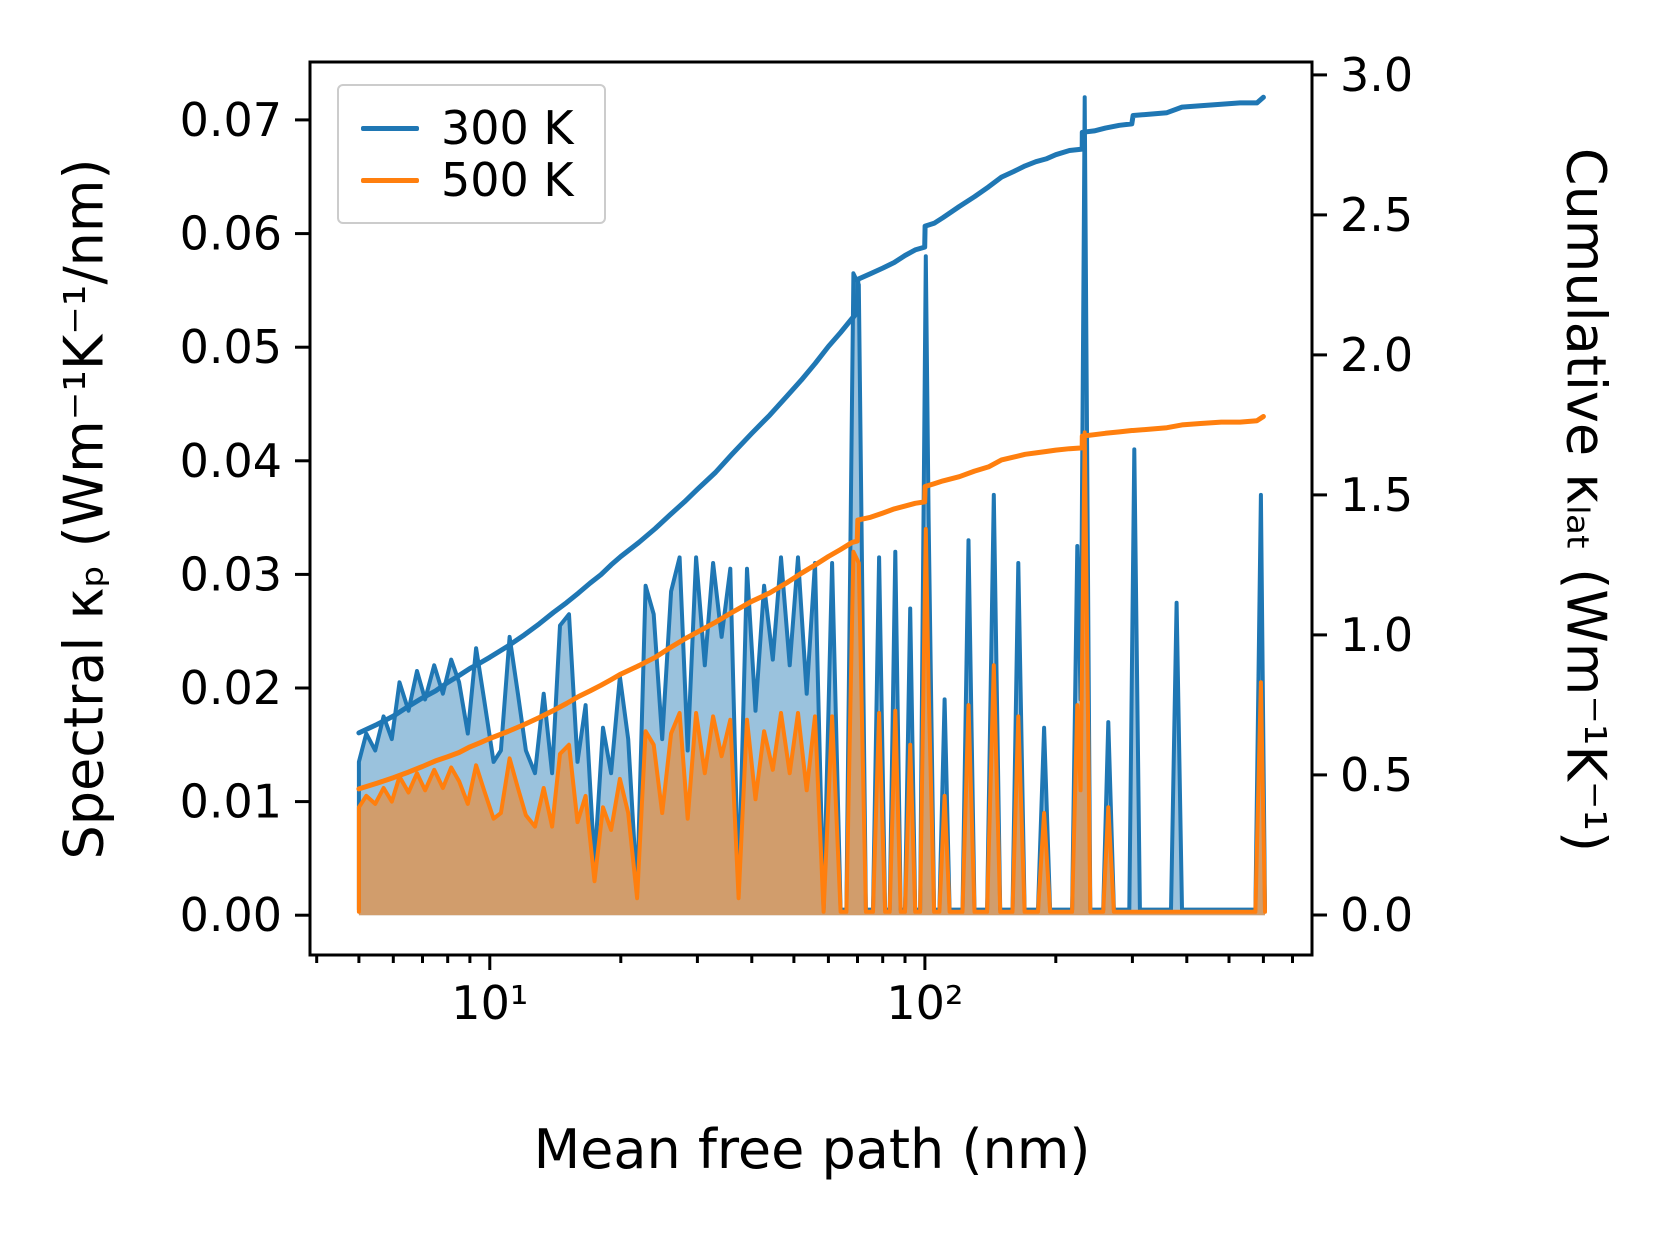 Image resolution: width=1679 pixels, height=1260 pixels. What do you see at coordinates (812, 1149) in the screenshot?
I see `x-axis-label: Mean free path (nm)` at bounding box center [812, 1149].